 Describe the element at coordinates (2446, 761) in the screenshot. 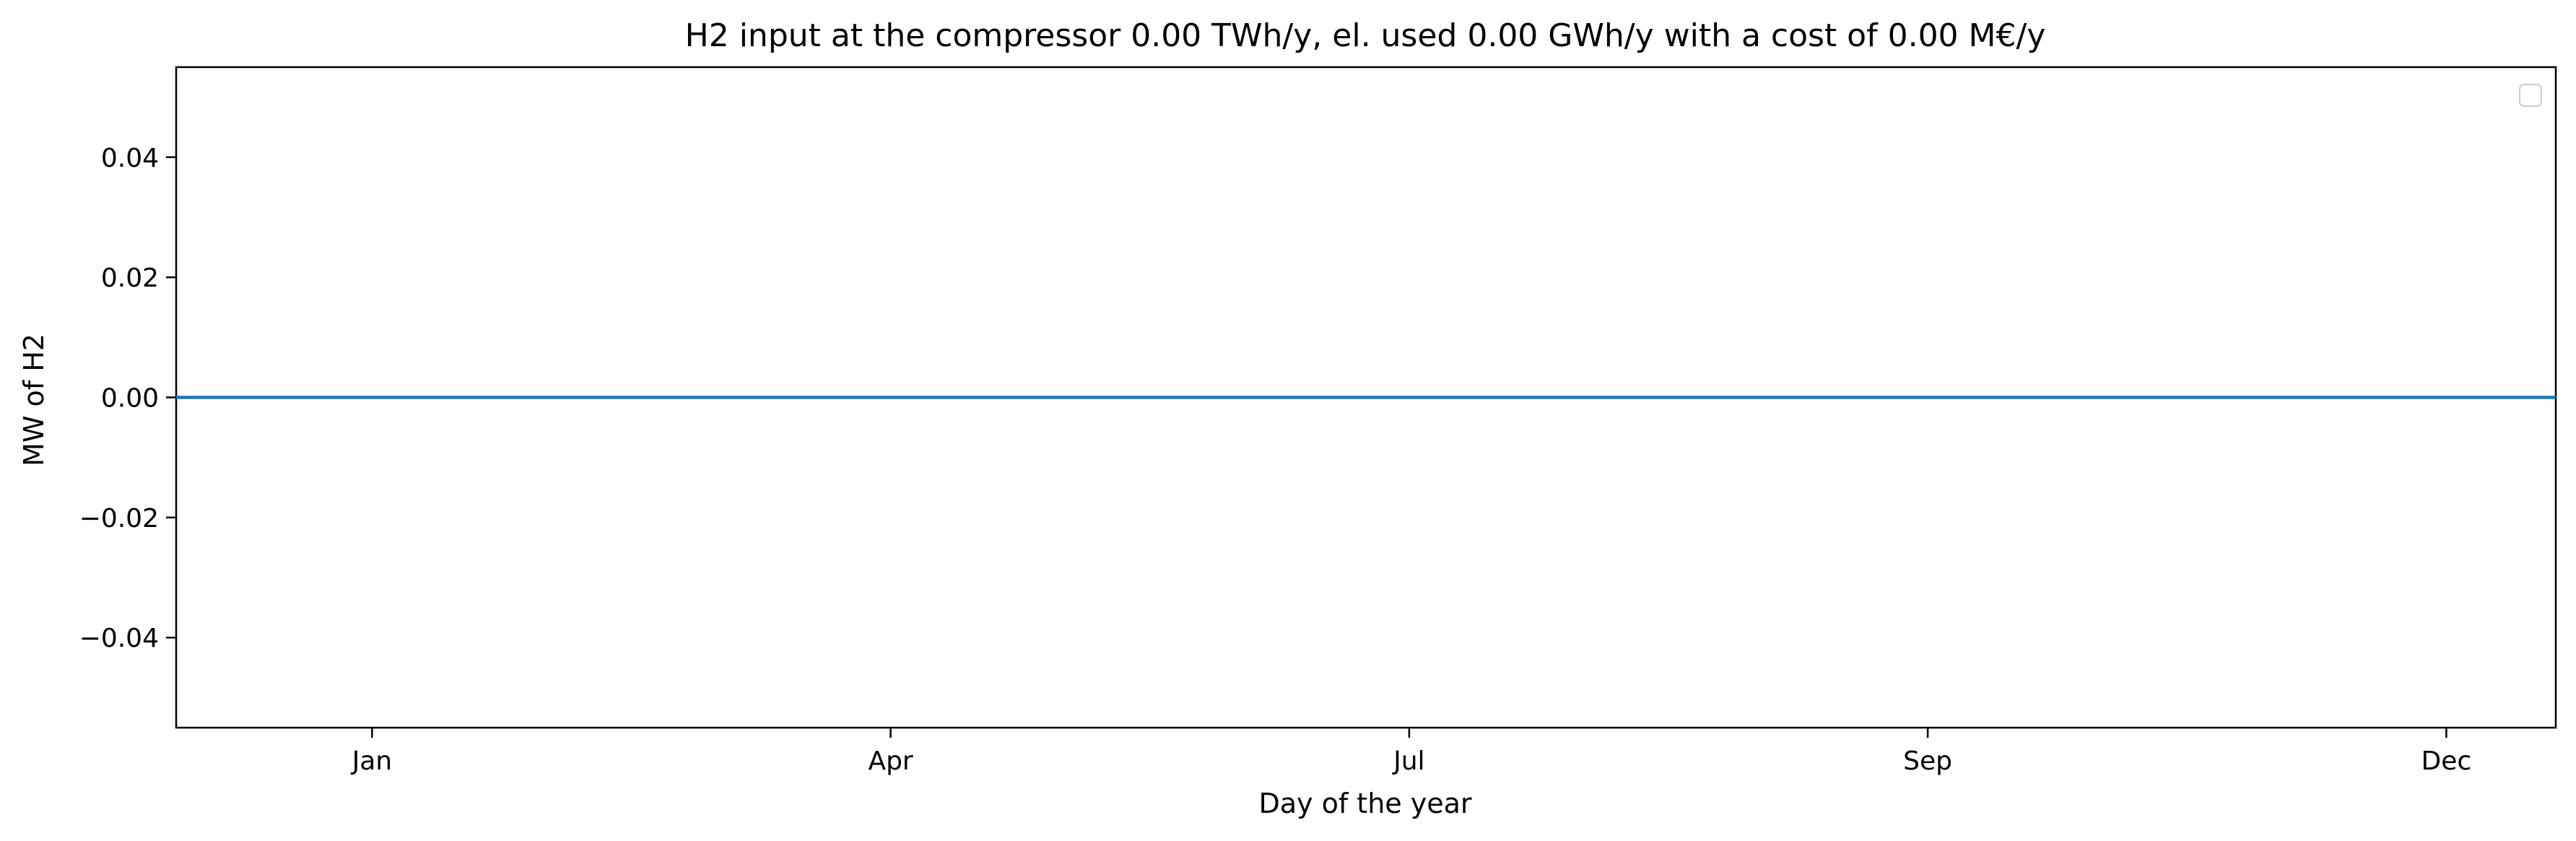

I see `x-tick-label: Dec` at that location.